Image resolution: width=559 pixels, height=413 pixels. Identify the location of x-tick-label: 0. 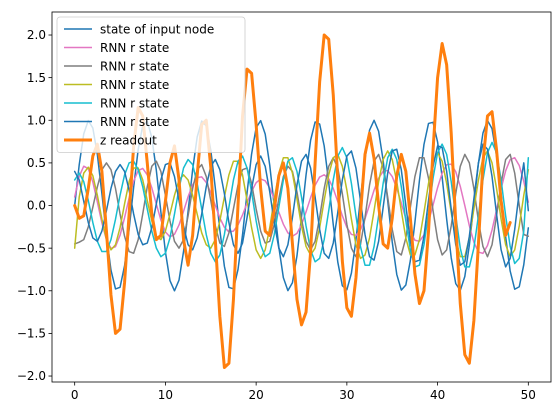
(75, 395).